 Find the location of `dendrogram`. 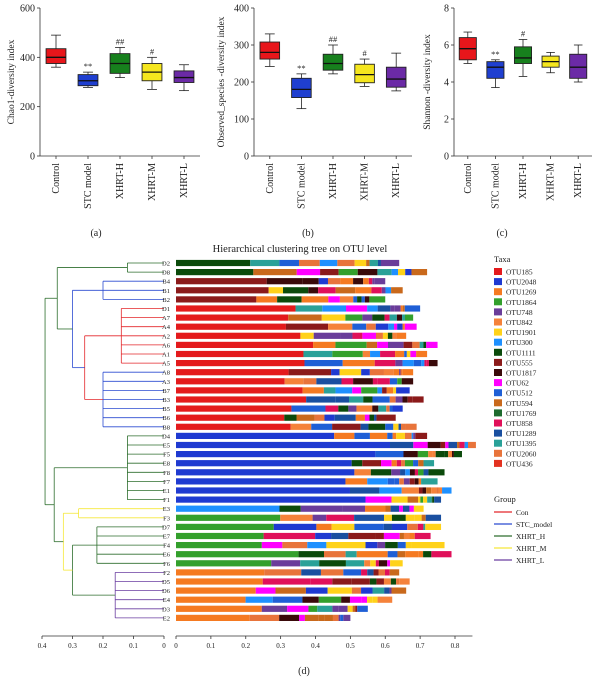

dendrogram is located at coordinates (104, 440).